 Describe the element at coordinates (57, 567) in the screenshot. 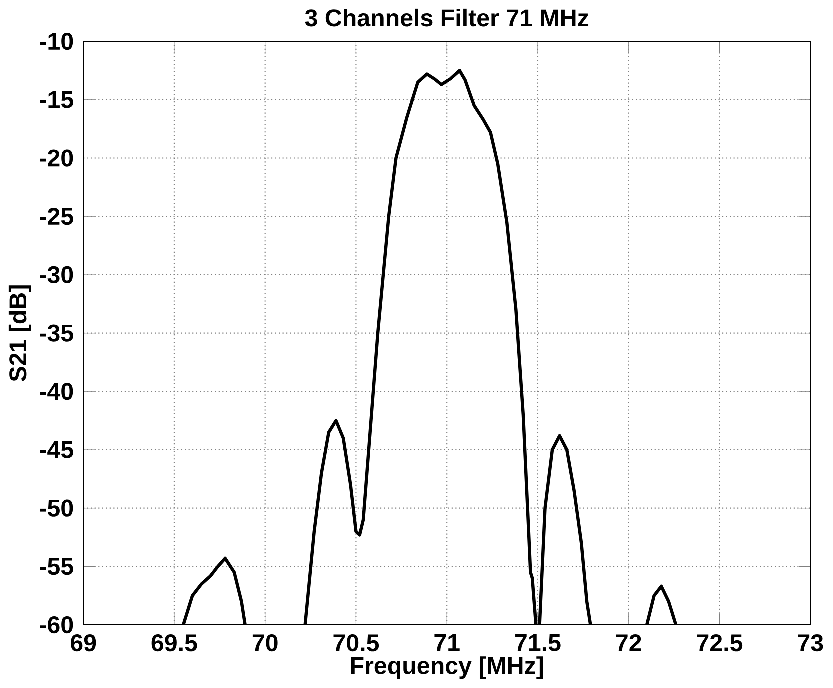

I see `y-tick-label: -55` at that location.